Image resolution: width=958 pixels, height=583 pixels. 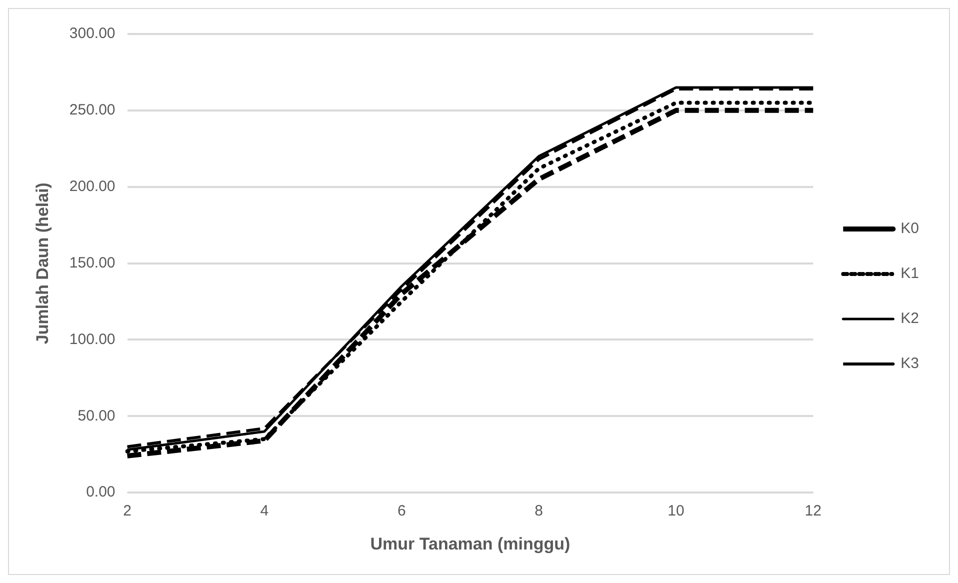 I want to click on y-tick-label: 150.00, so click(x=92, y=263).